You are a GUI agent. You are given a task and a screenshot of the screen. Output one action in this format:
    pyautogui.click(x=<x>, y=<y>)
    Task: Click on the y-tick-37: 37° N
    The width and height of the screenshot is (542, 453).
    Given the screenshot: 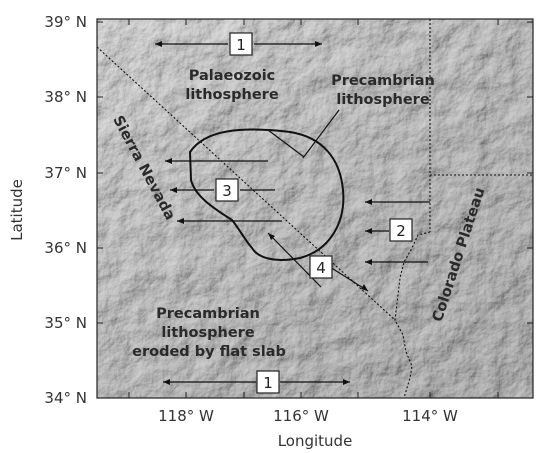 What is the action you would take?
    pyautogui.click(x=65, y=173)
    